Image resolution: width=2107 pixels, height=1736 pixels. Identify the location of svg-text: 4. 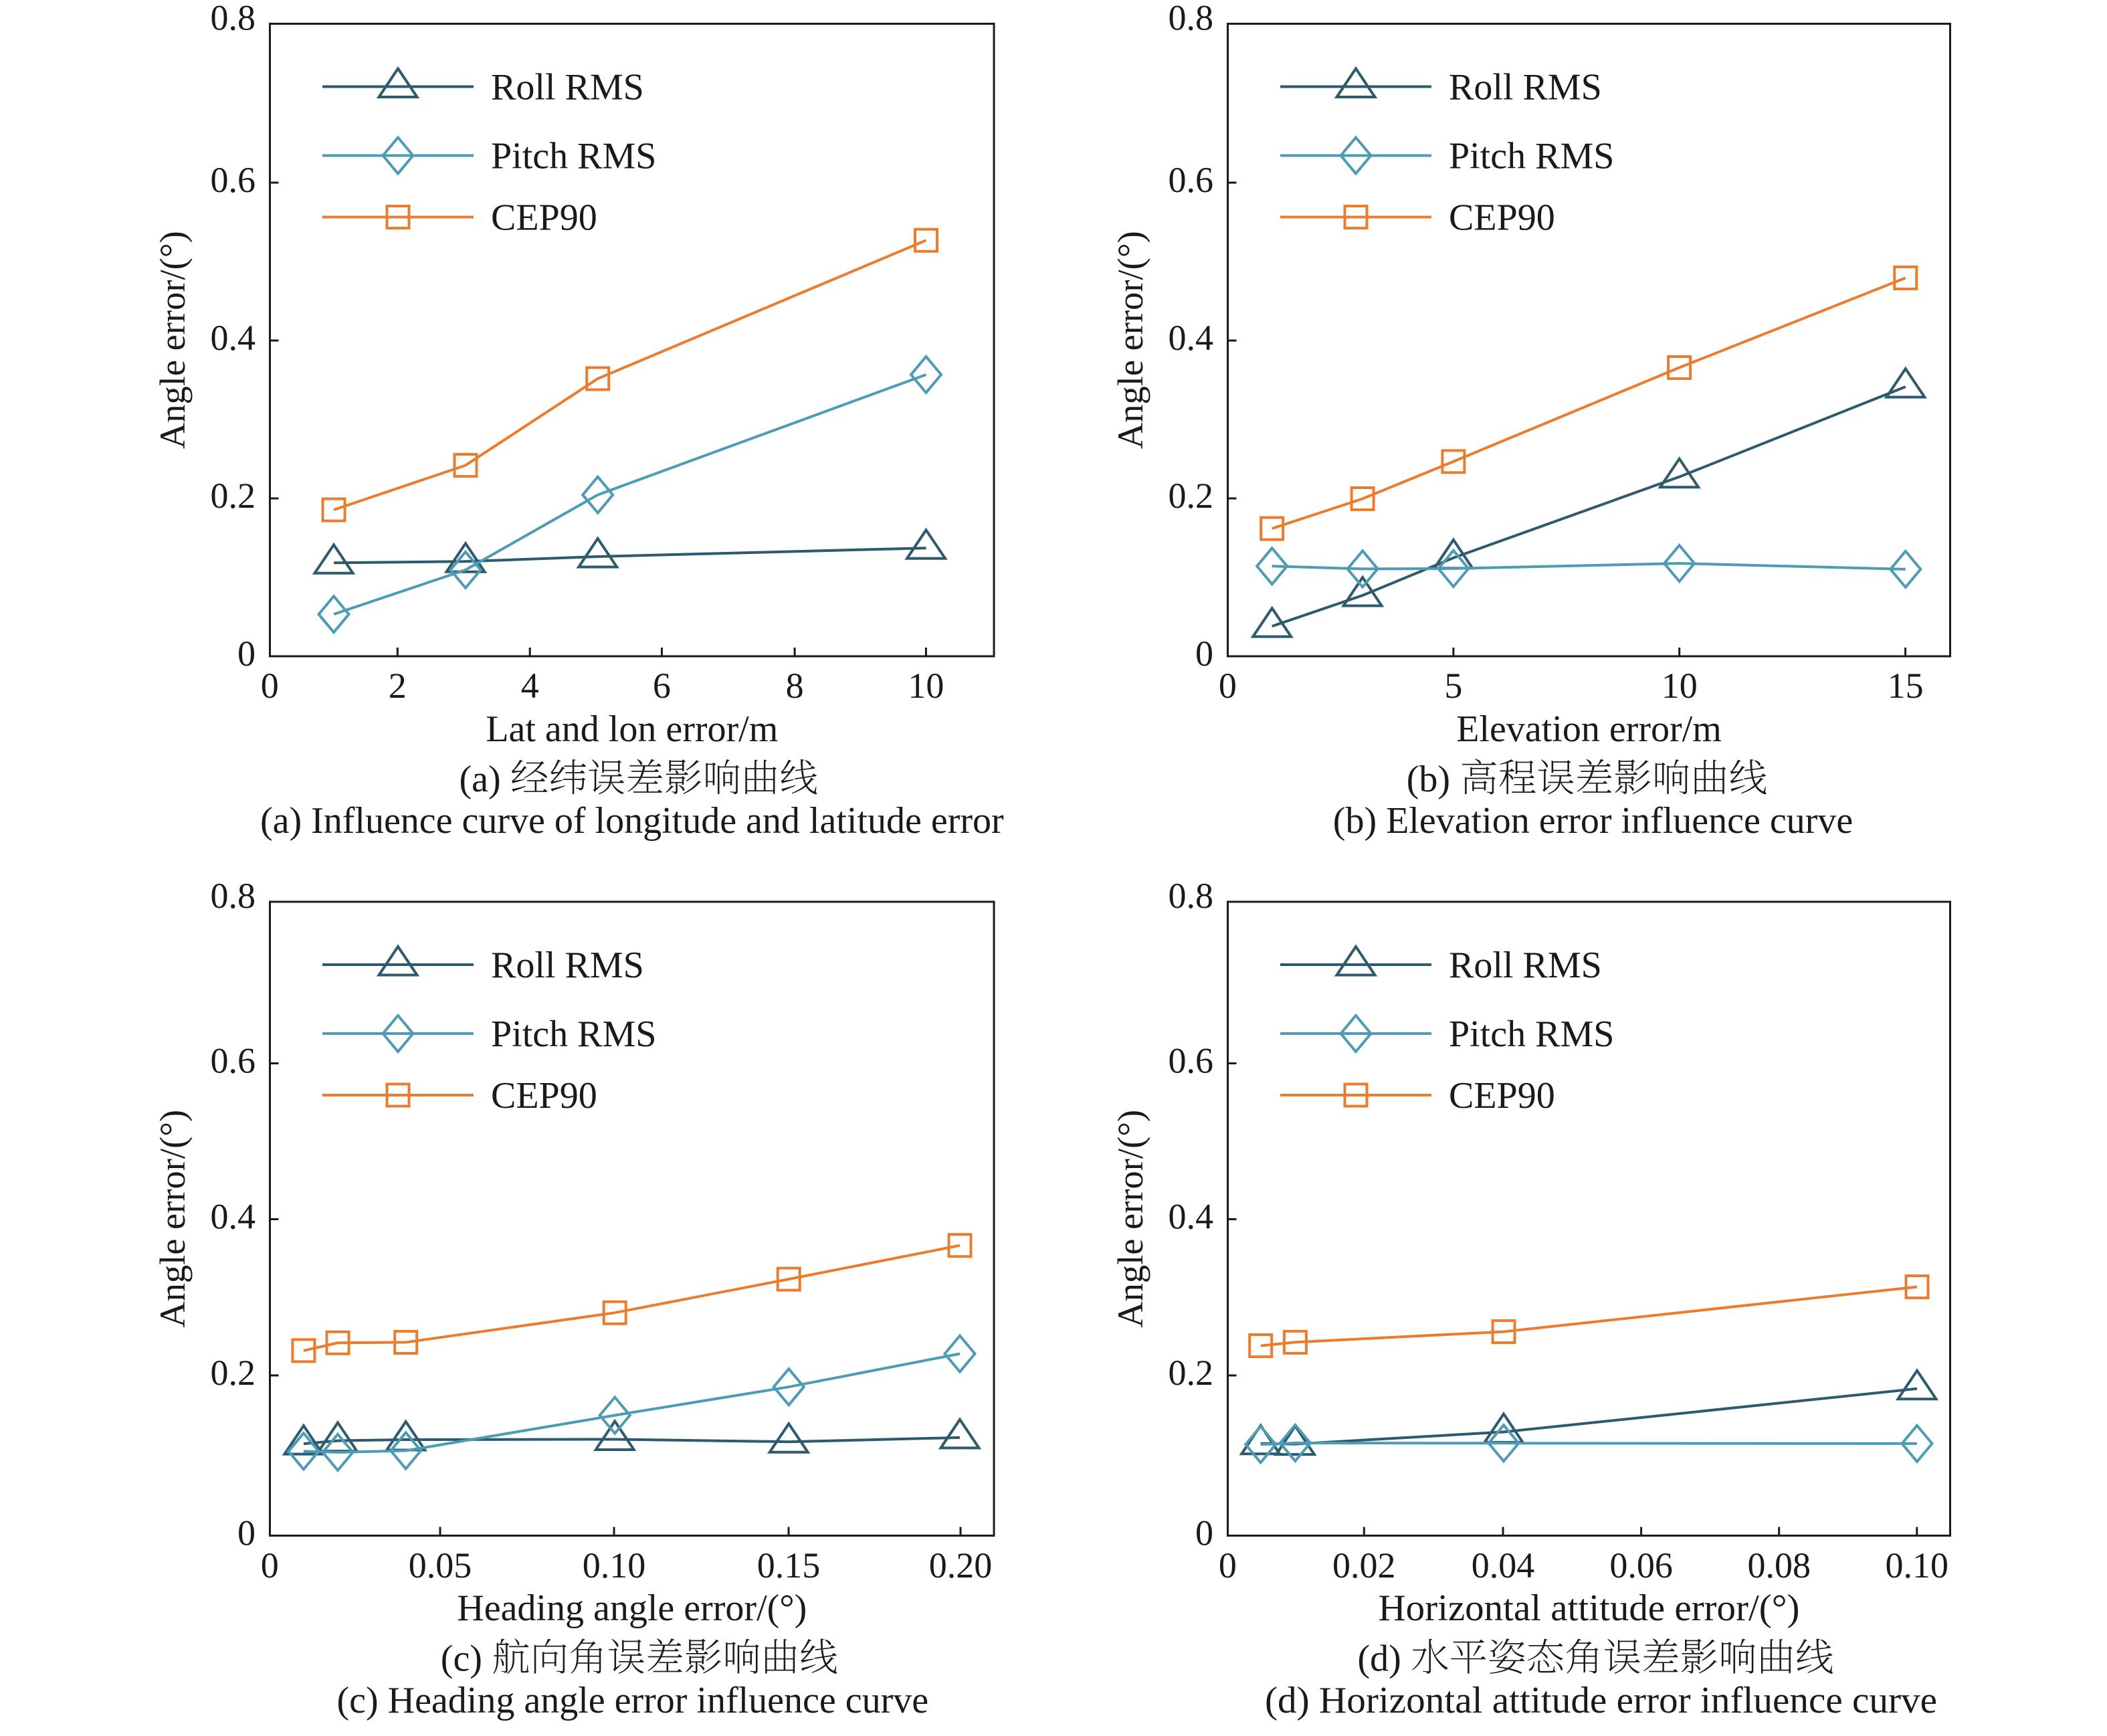
(530, 686).